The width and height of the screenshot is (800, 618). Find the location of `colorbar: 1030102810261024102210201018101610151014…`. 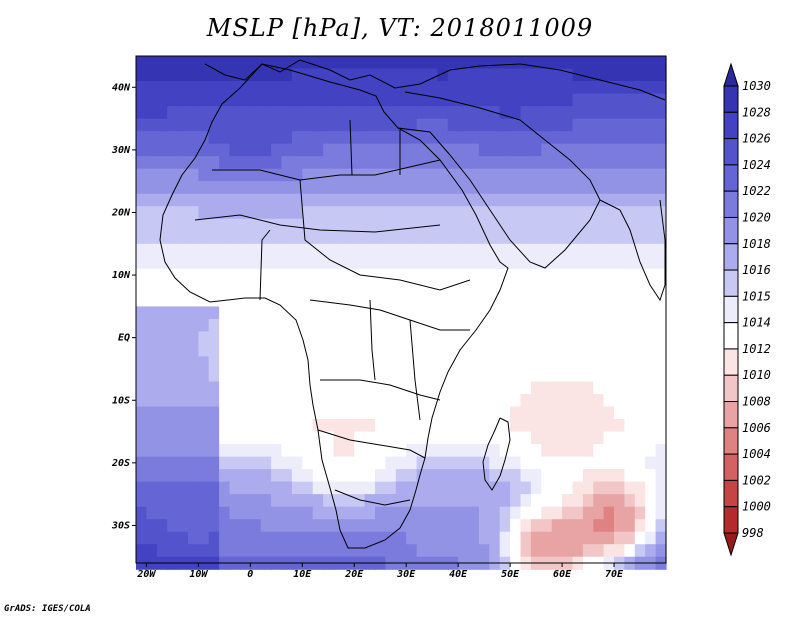

colorbar: 1030102810261024102210201018101610151014… is located at coordinates (747, 309).